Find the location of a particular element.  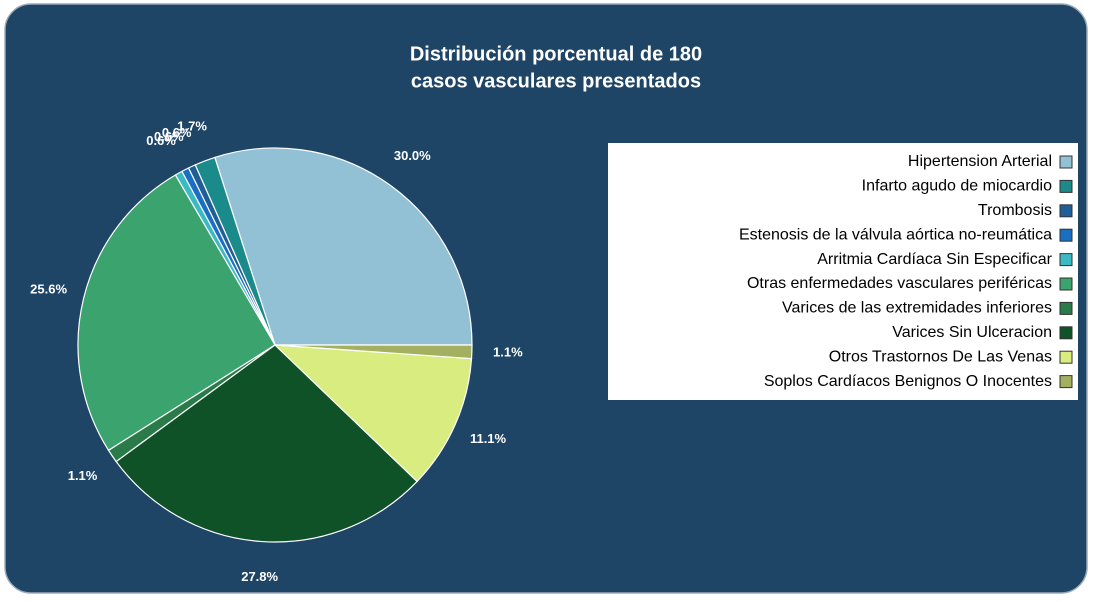

chart-title: Distribución porcentual de 180 is located at coordinates (556, 54).